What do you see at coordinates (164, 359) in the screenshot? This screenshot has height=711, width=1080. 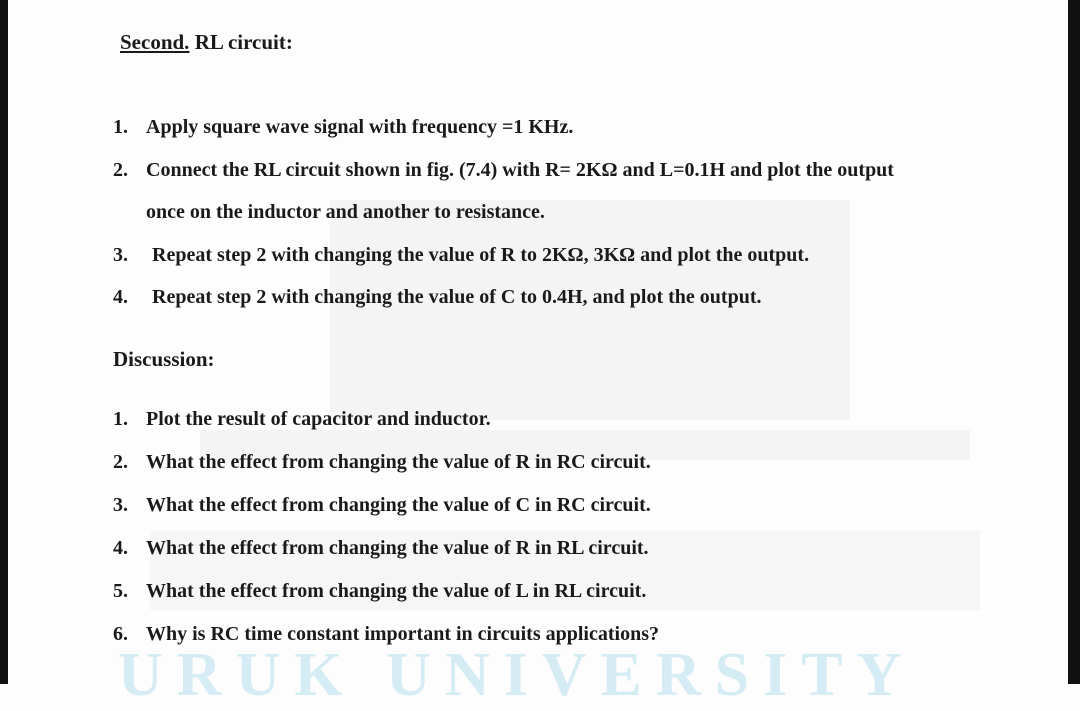 I see `discussion-title: Discussion:` at bounding box center [164, 359].